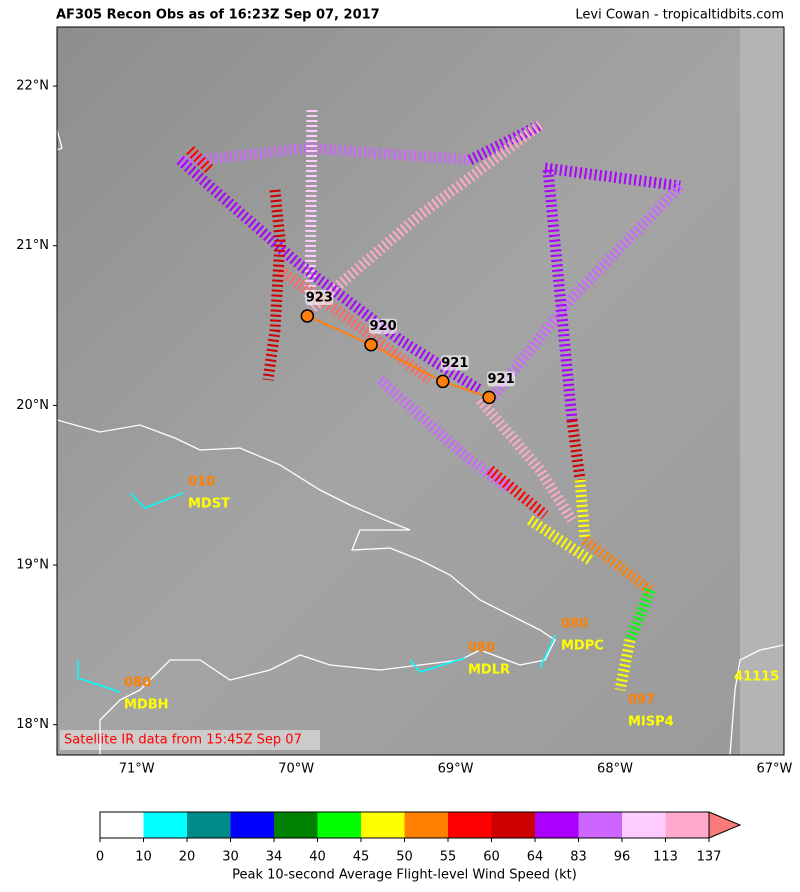  Describe the element at coordinates (725, 825) in the screenshot. I see `colorbar-extend` at that location.